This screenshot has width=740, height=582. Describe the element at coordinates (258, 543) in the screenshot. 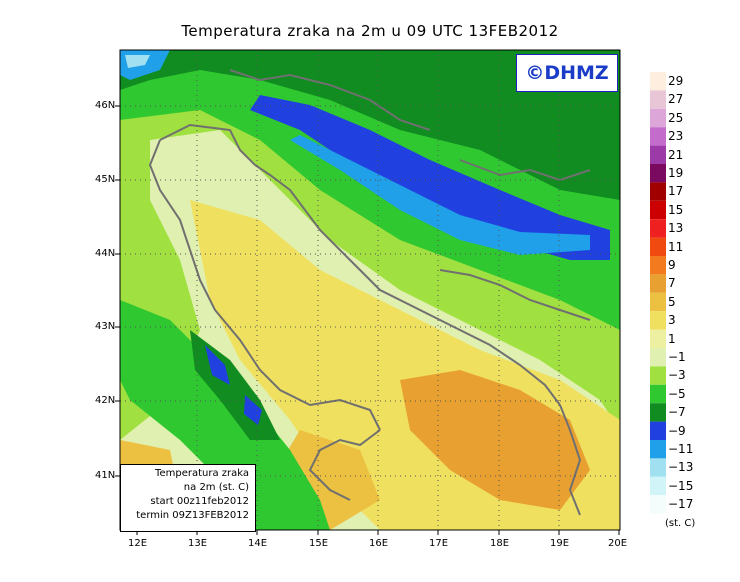

I see `lon-label-14e: 14E` at that location.